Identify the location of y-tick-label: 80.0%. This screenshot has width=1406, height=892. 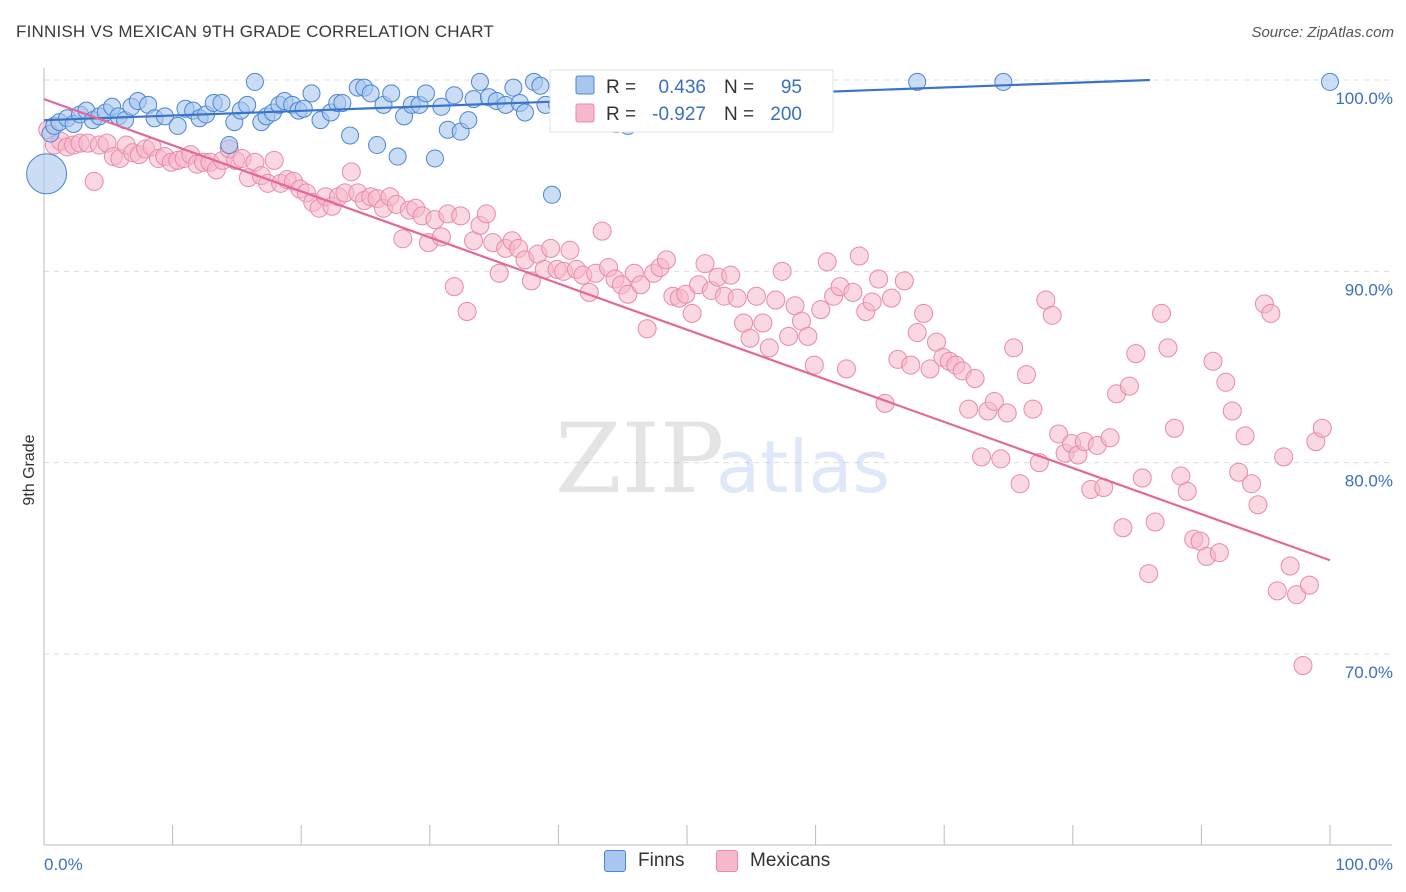
(1369, 481).